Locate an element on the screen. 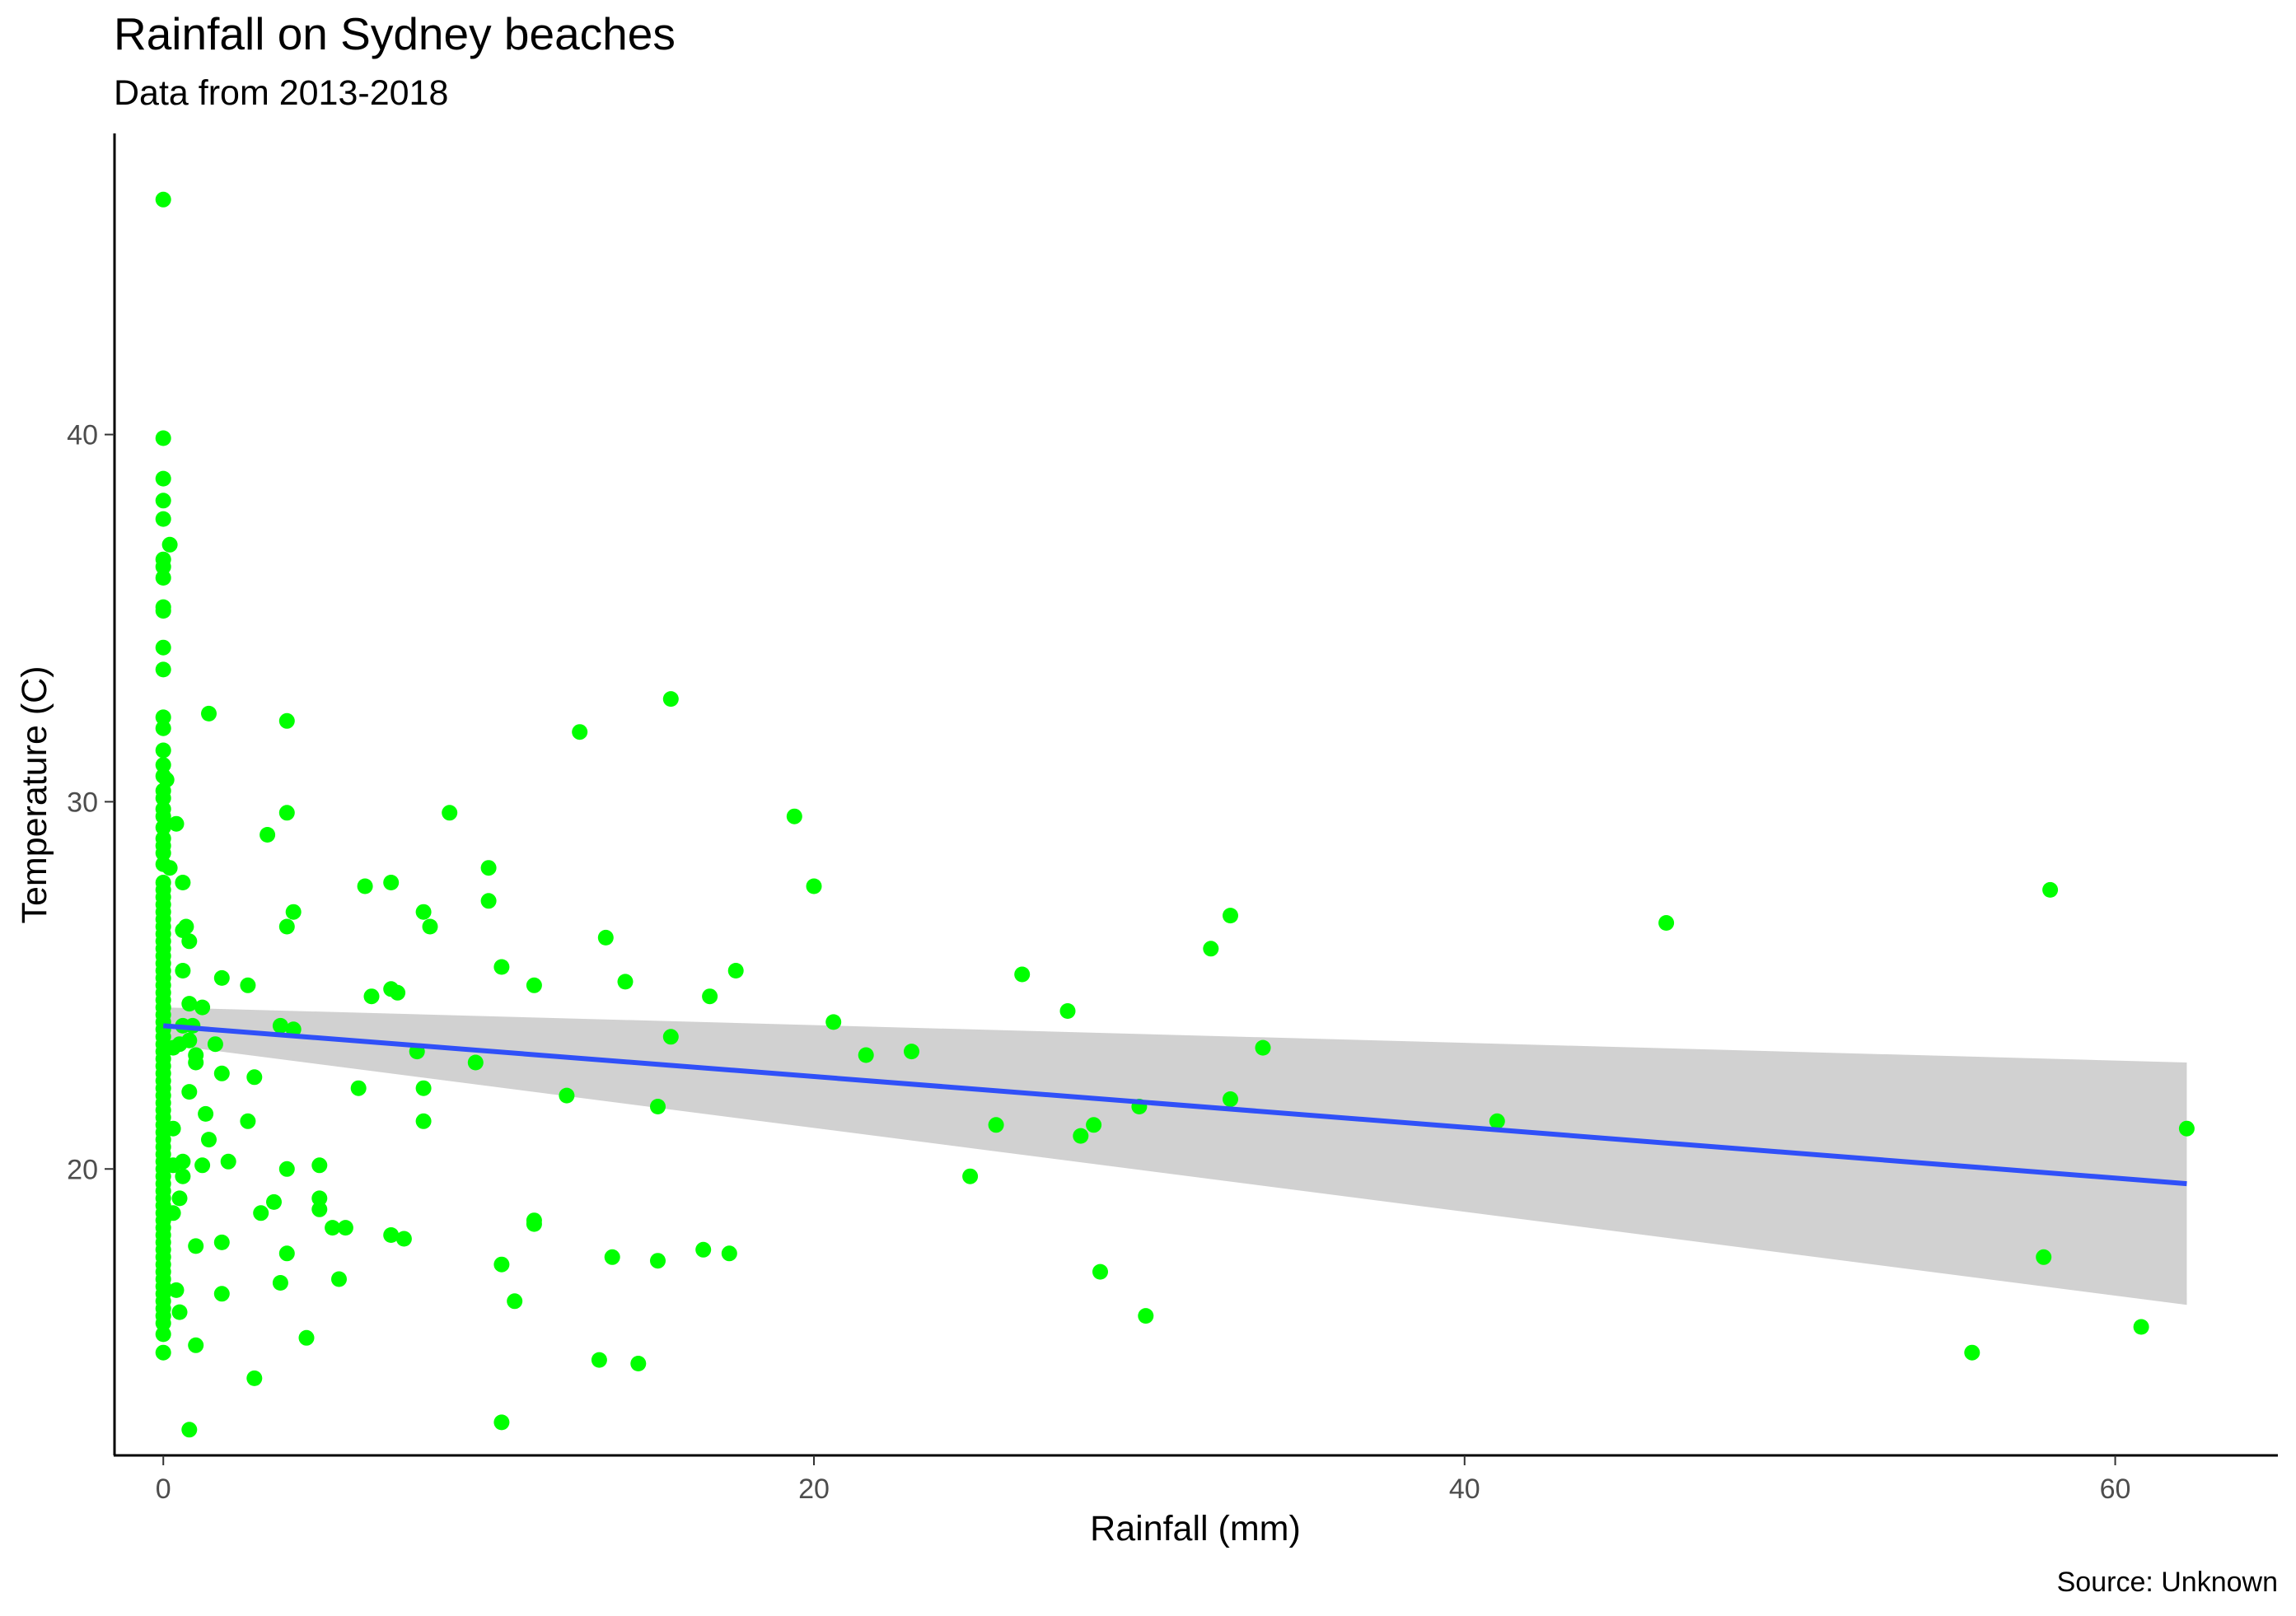 The image size is (2296, 1616). x-axis-title: Rainfall (mm) is located at coordinates (1195, 1528).